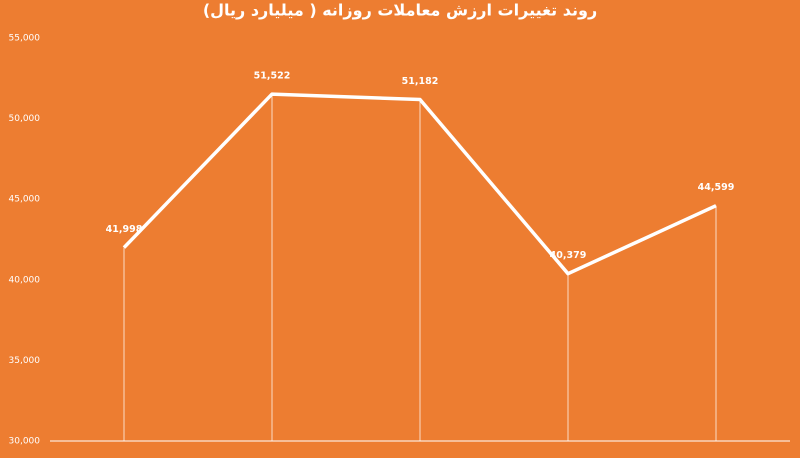 This screenshot has width=800, height=458. I want to click on y-tick-label: 30,000, so click(25, 442).